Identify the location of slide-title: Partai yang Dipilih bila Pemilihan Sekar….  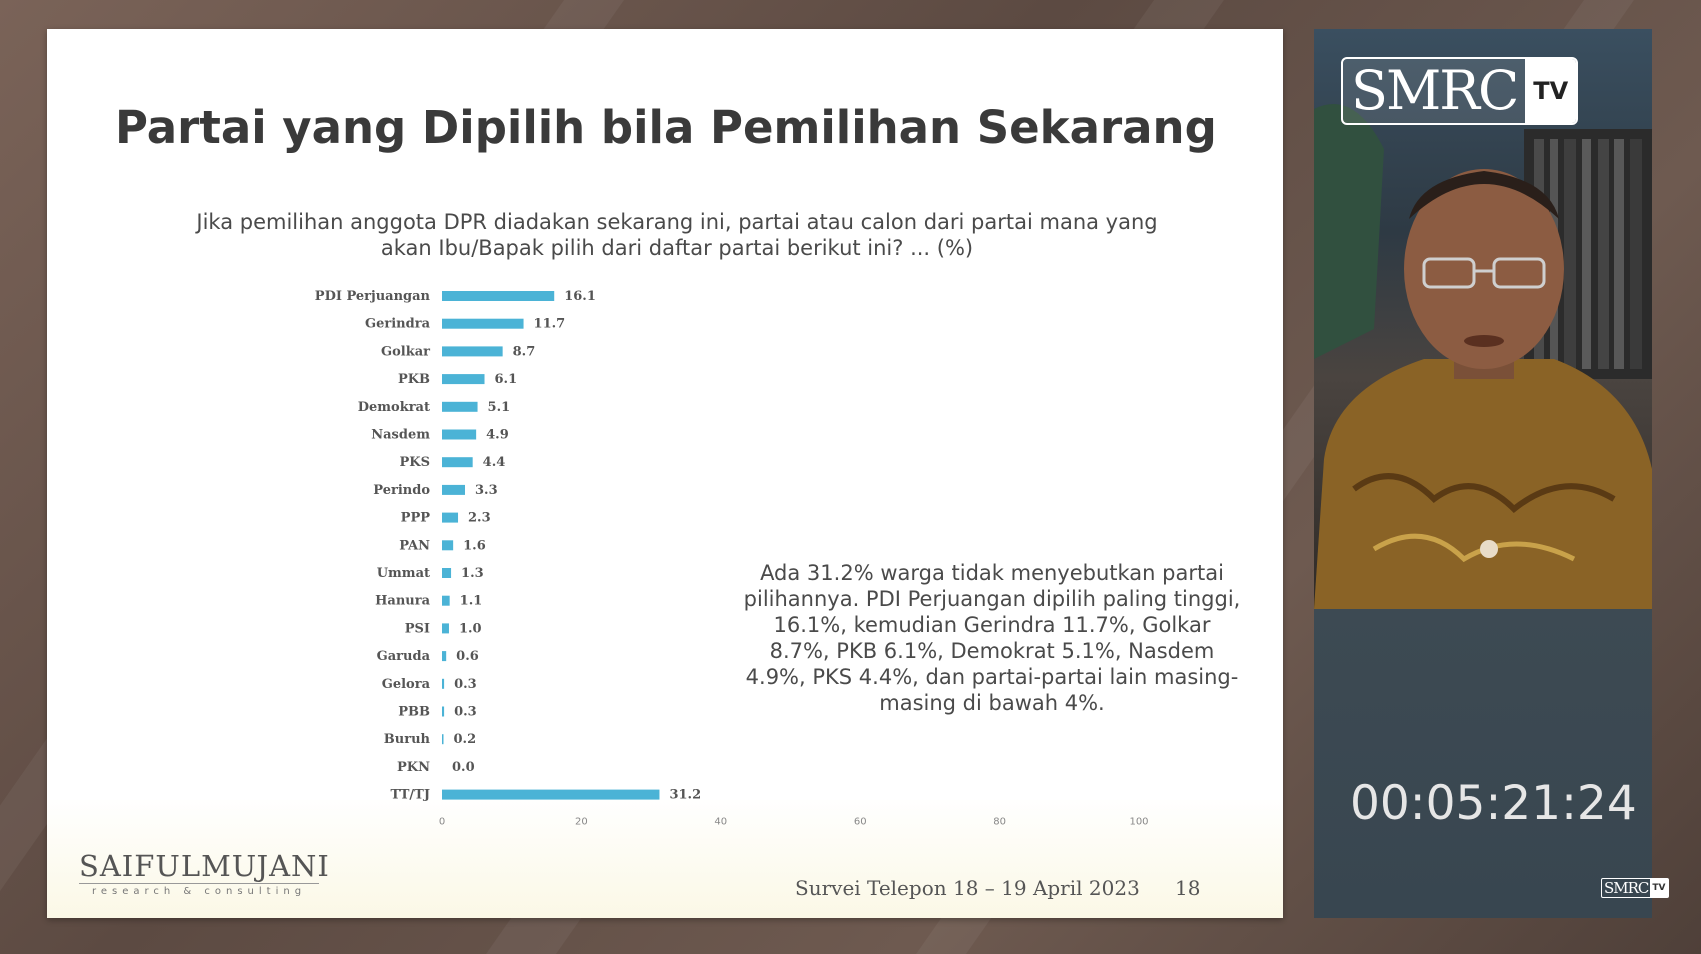
(666, 127).